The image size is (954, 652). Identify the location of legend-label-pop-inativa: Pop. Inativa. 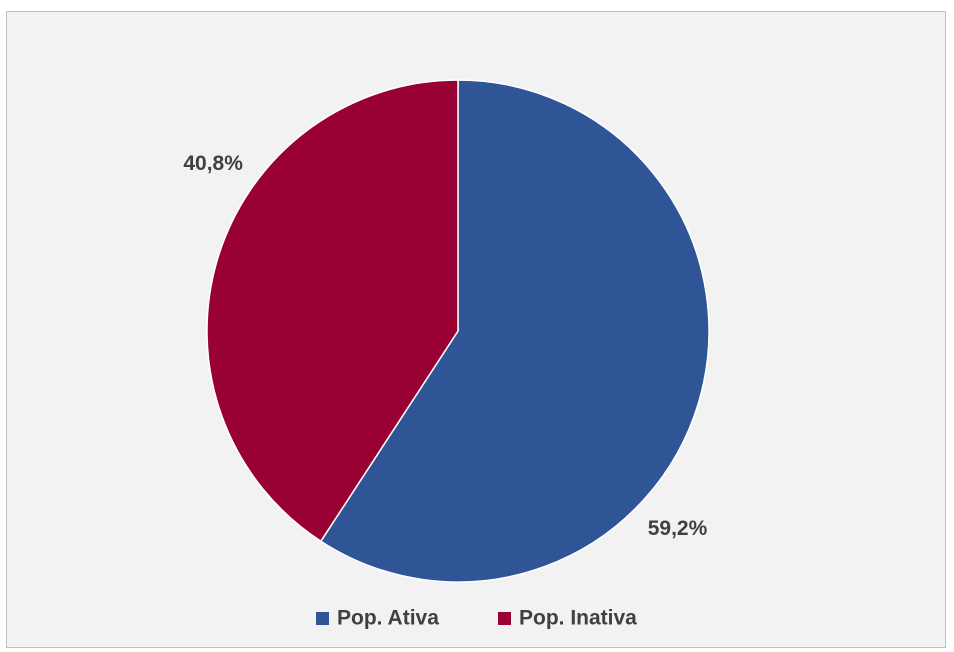
(578, 618).